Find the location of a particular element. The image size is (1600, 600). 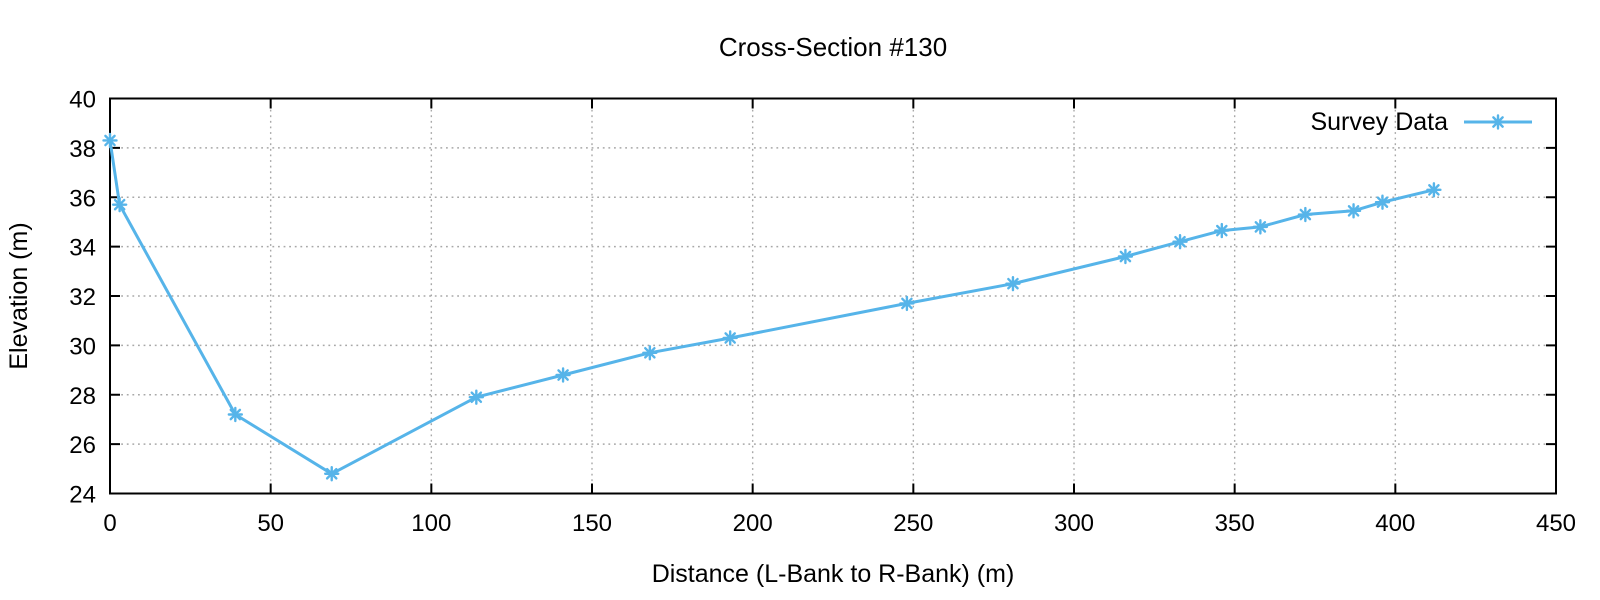

y-tick-label: 40 is located at coordinates (82, 100).